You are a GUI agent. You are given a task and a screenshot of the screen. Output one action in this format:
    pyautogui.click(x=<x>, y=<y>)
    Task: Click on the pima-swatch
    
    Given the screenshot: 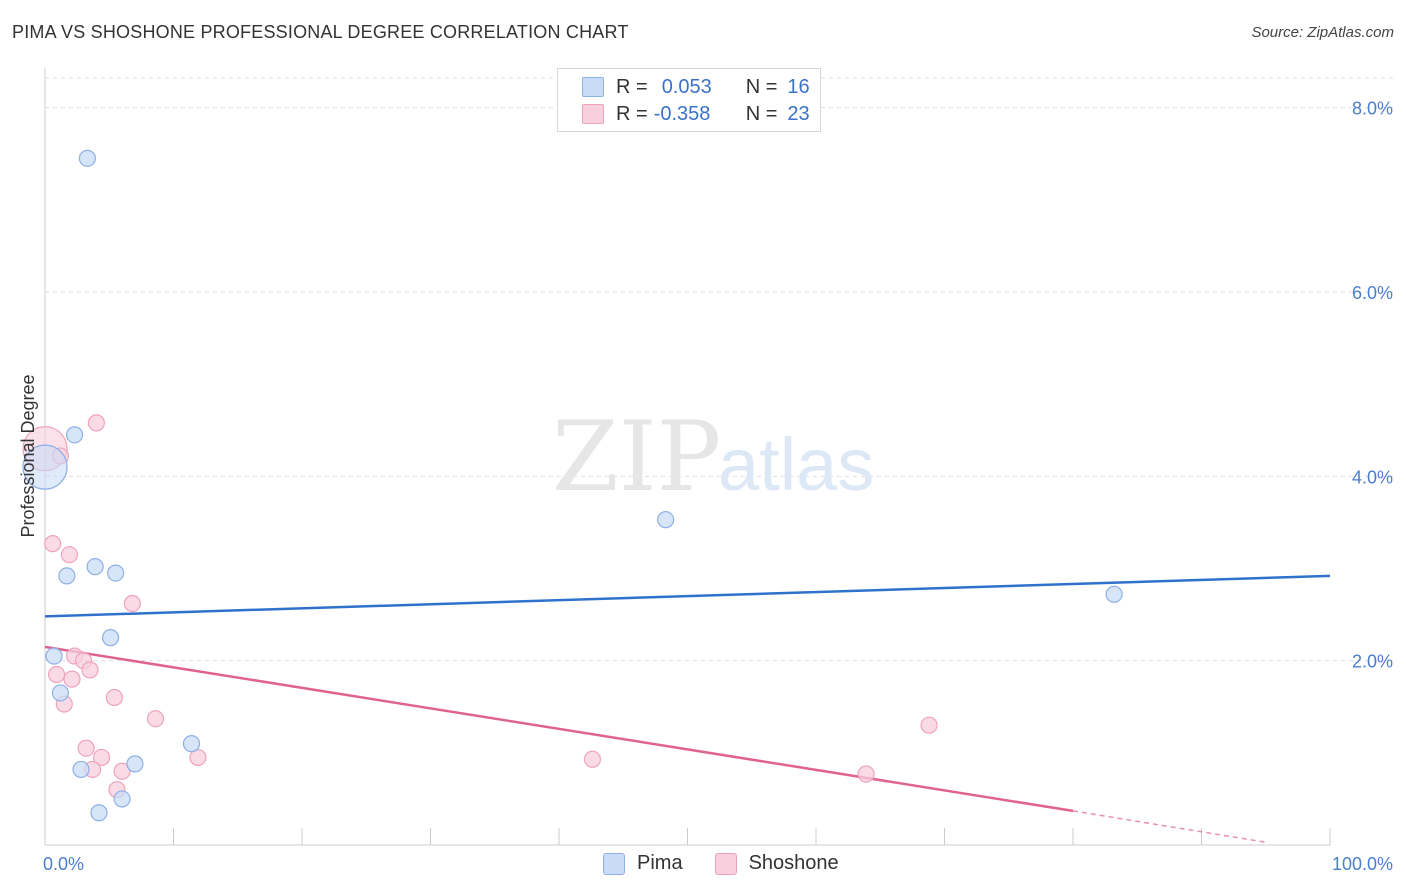 What is the action you would take?
    pyautogui.click(x=593, y=87)
    